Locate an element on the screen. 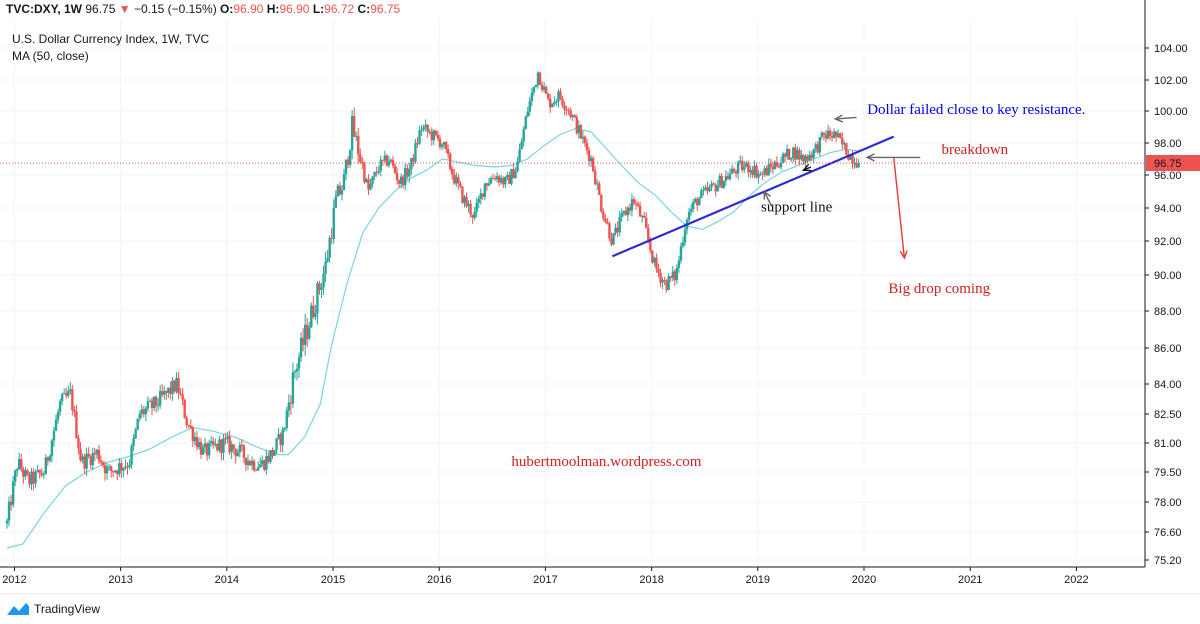 The height and width of the screenshot is (624, 1200). y-tick-label: 98.00 is located at coordinates (1168, 144).